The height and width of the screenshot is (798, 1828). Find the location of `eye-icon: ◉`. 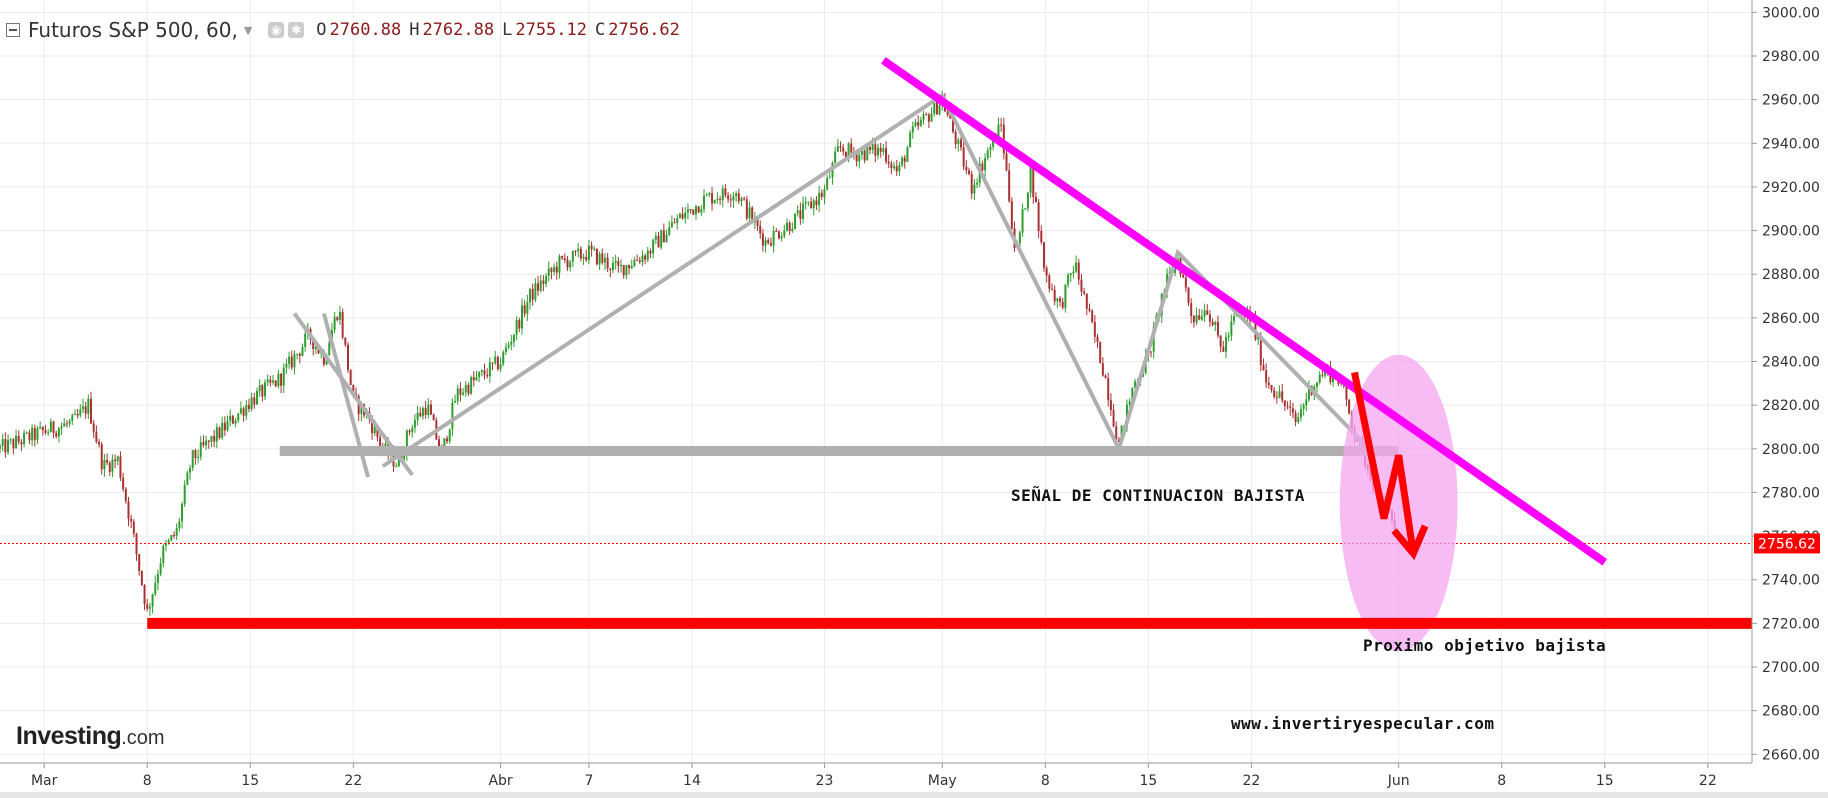

eye-icon: ◉ is located at coordinates (276, 30).